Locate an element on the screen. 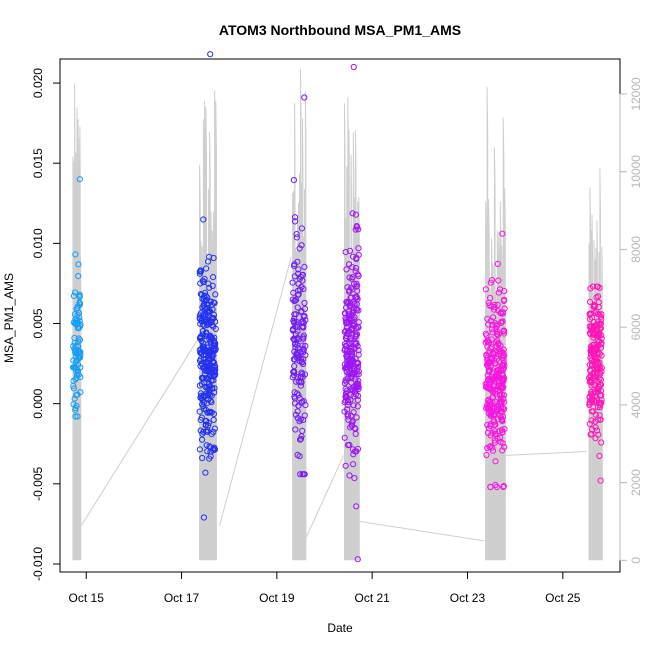 The height and width of the screenshot is (650, 650). x-tick-label: Oct 15 is located at coordinates (87, 598).